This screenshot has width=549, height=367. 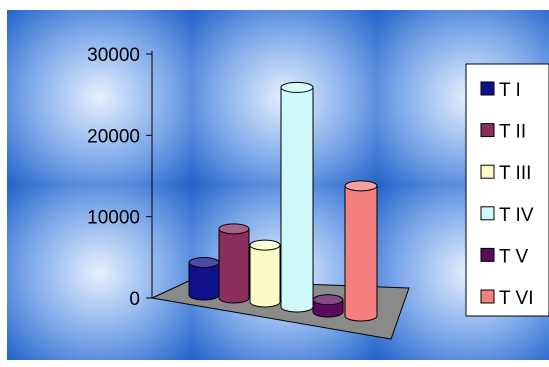 I want to click on y-tick-label: 10000, so click(x=113, y=218).